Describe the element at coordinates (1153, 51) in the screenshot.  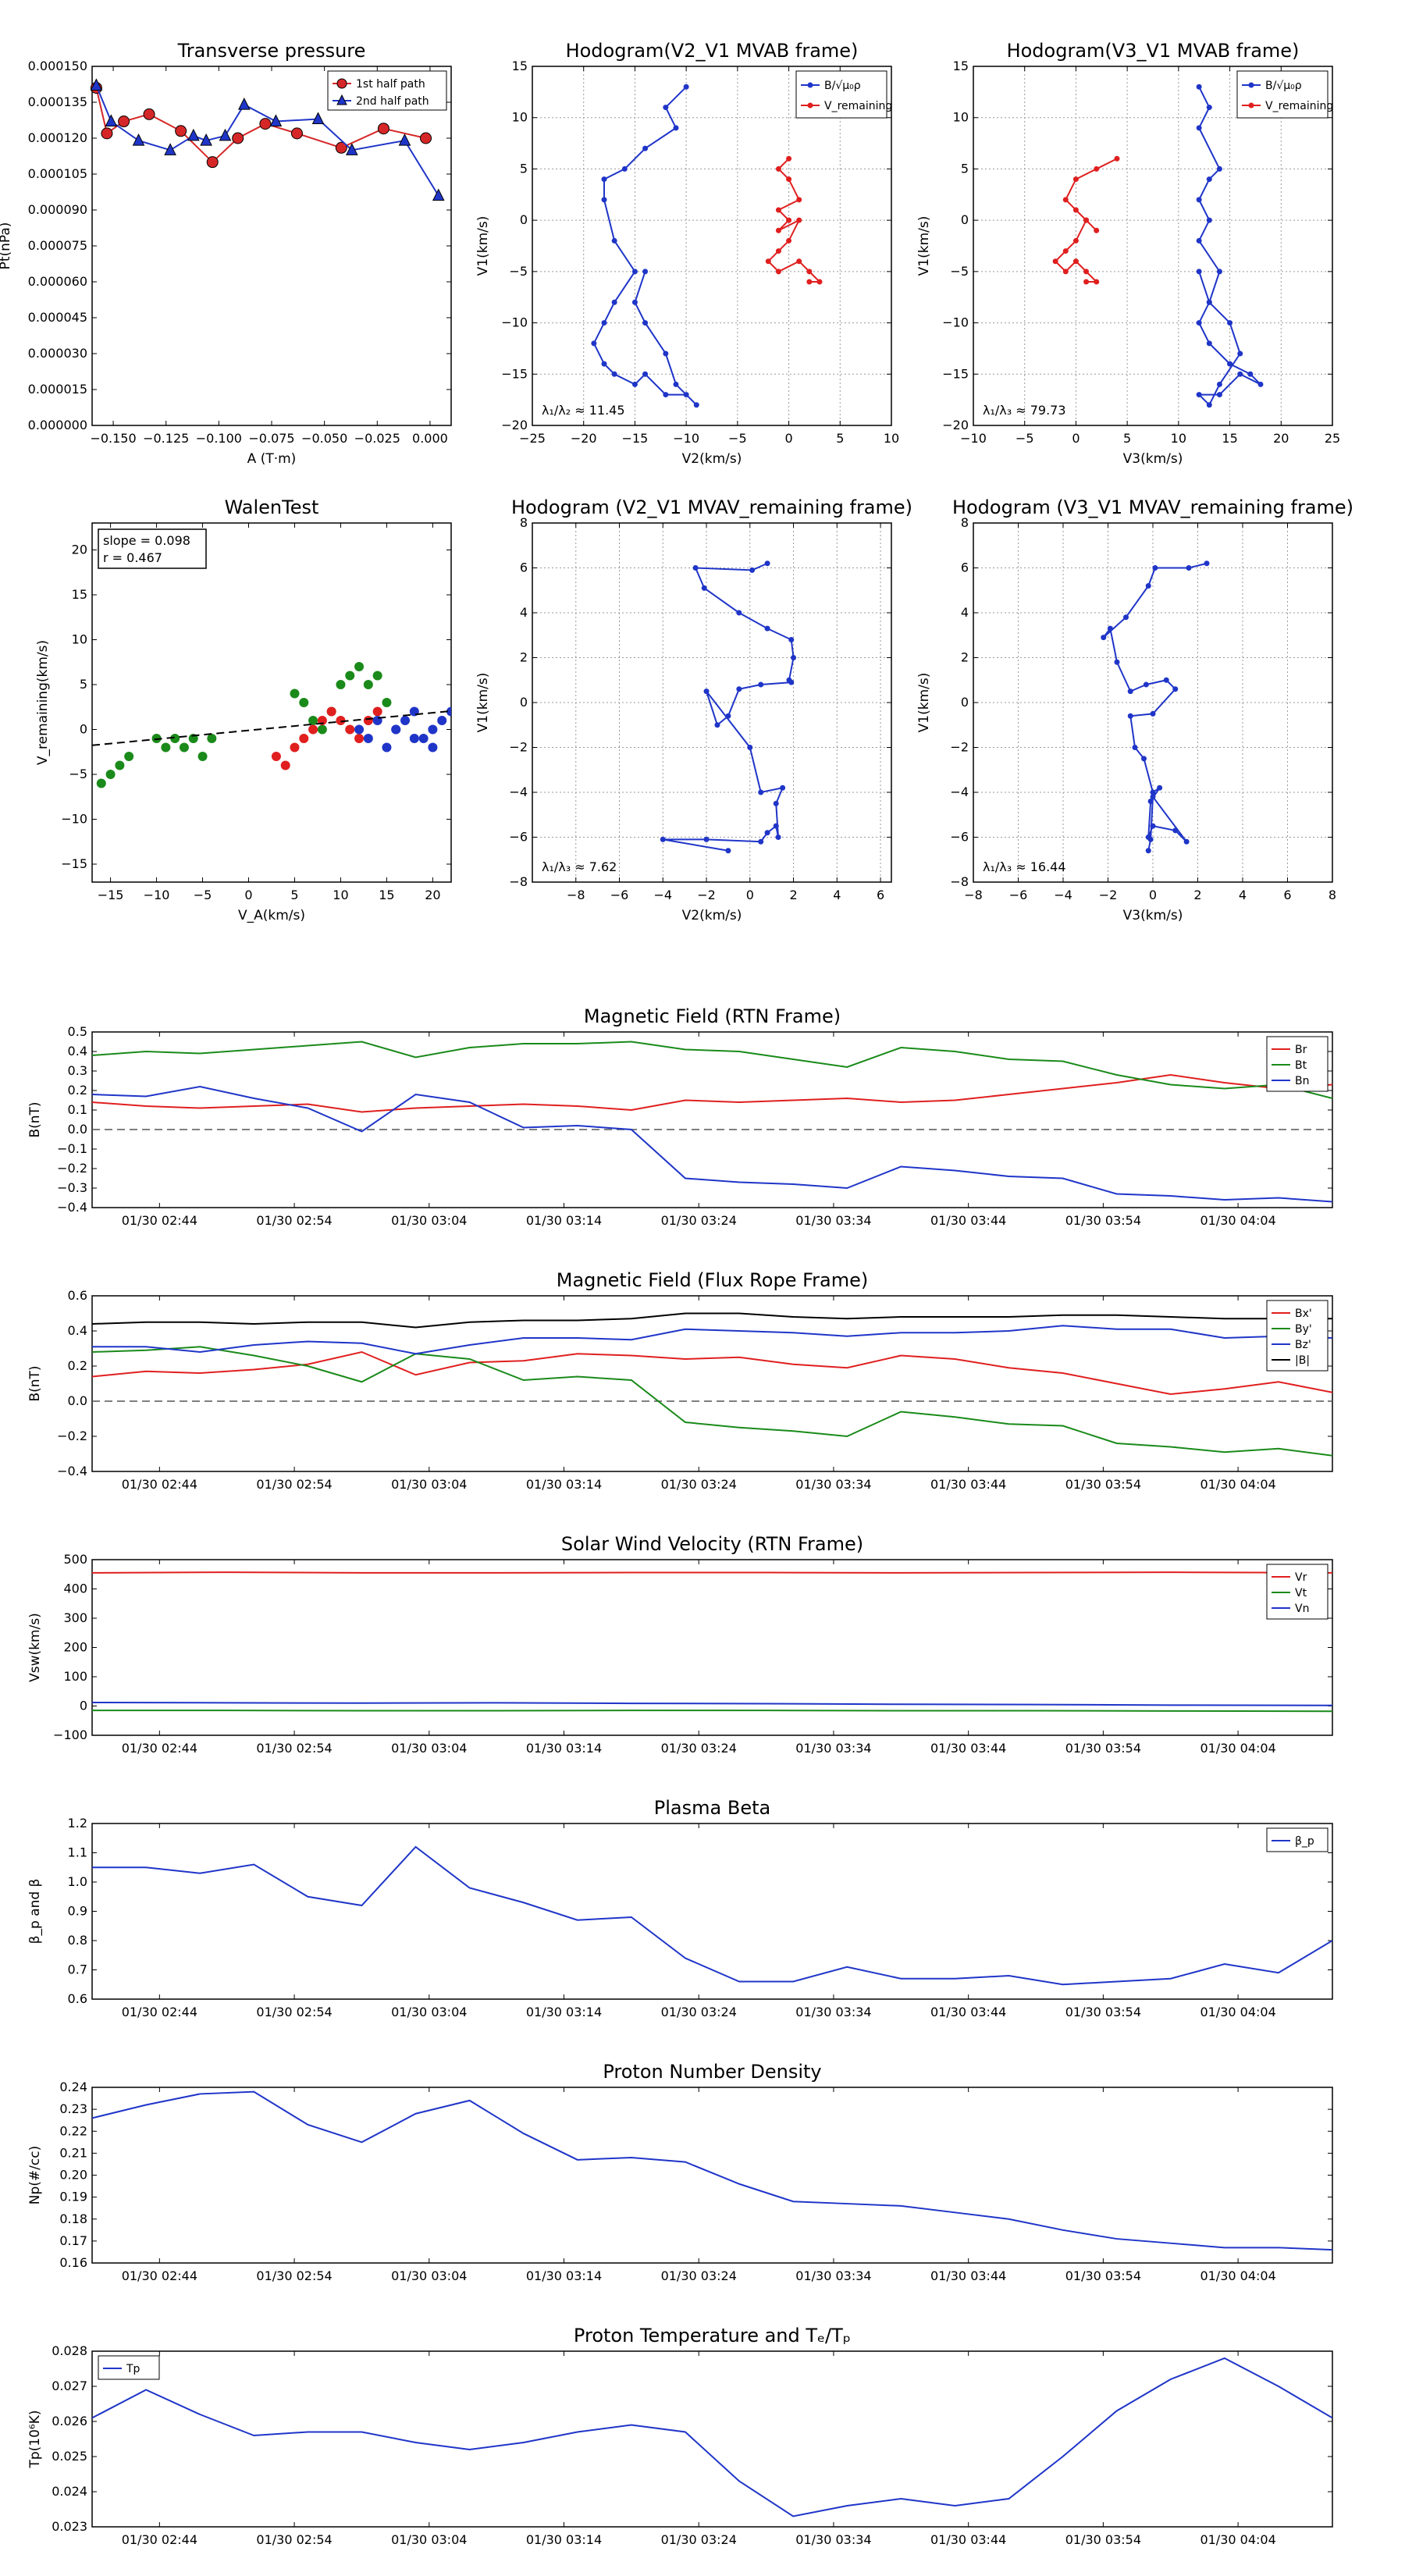
I see `chart-title: Hodogram(V3_V1 MVAB frame)` at that location.